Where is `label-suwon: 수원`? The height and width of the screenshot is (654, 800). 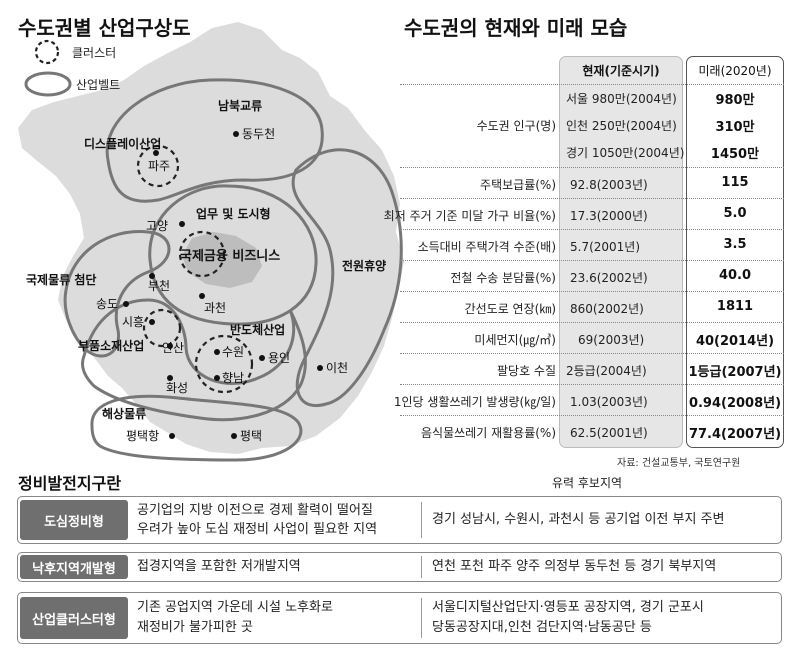
label-suwon: 수원 is located at coordinates (233, 352).